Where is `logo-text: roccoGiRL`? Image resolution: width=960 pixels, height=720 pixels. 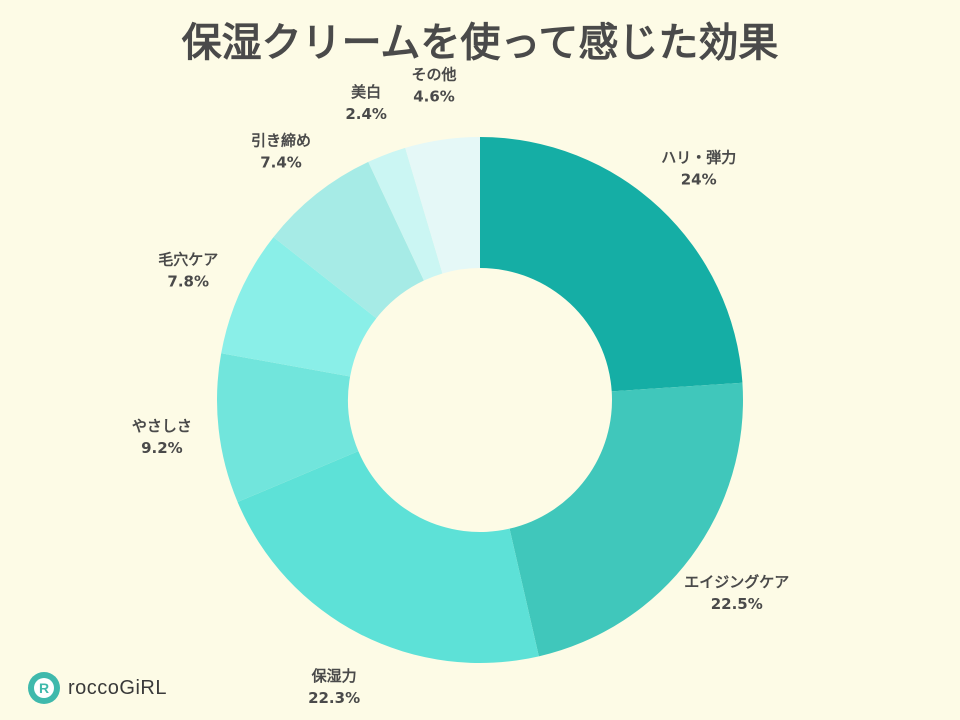 logo-text: roccoGiRL is located at coordinates (117, 687).